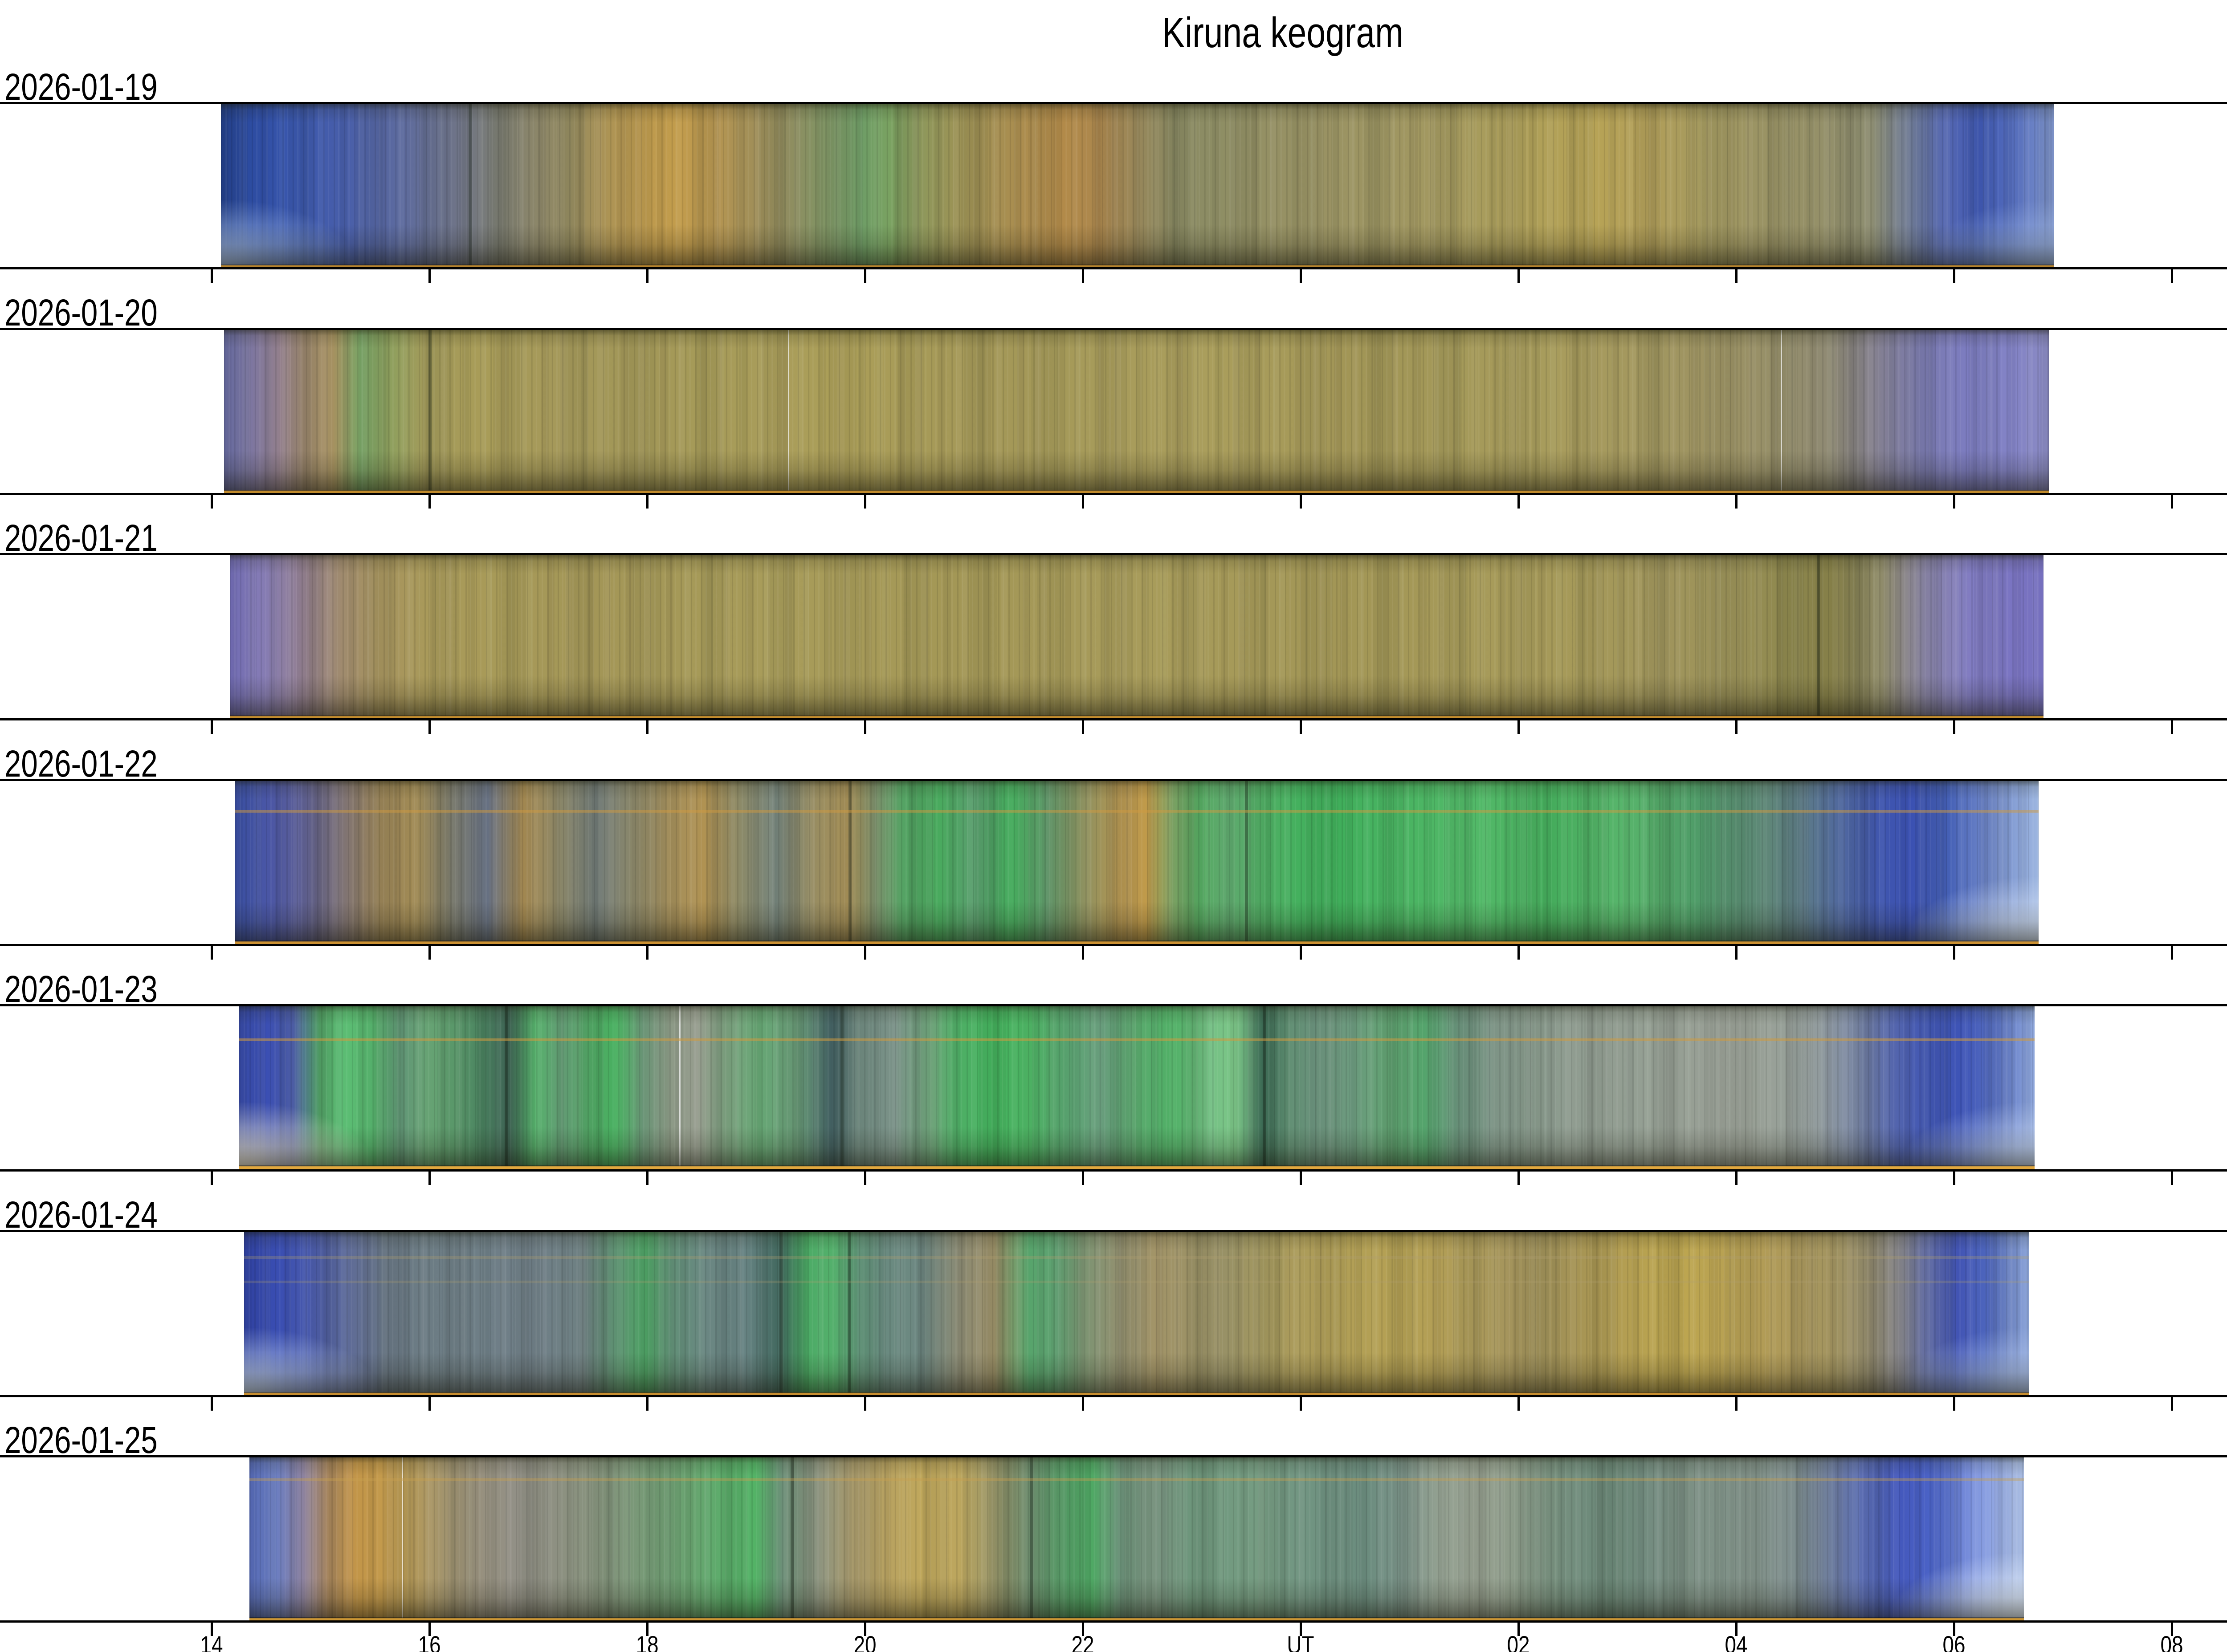 This screenshot has height=1652, width=2227. I want to click on date-start-label: 2026-01-22, so click(81, 764).